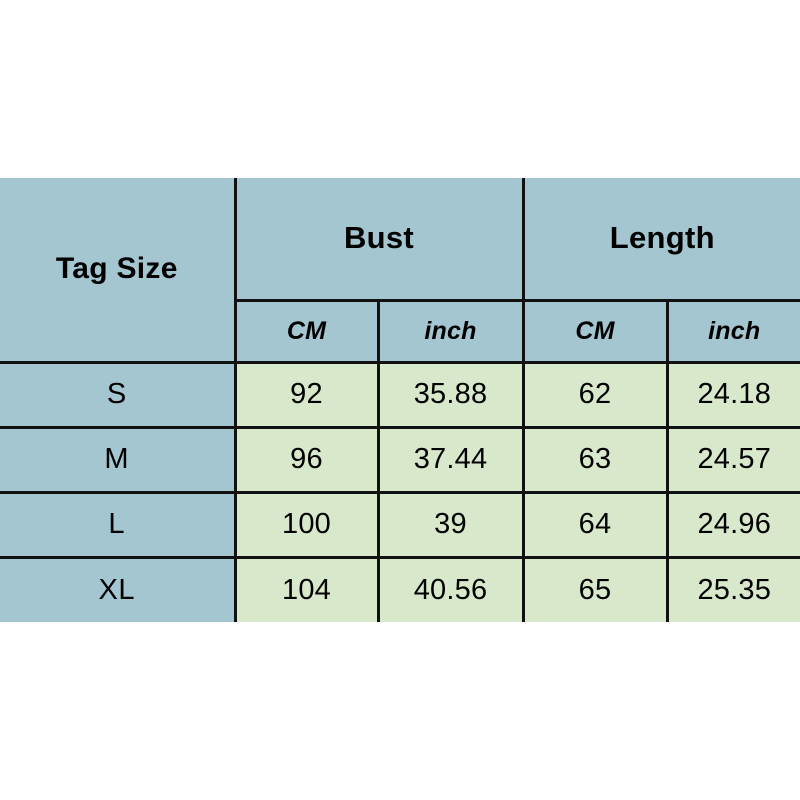 The width and height of the screenshot is (800, 800). Describe the element at coordinates (307, 460) in the screenshot. I see `cell-bust-cm: 96` at that location.